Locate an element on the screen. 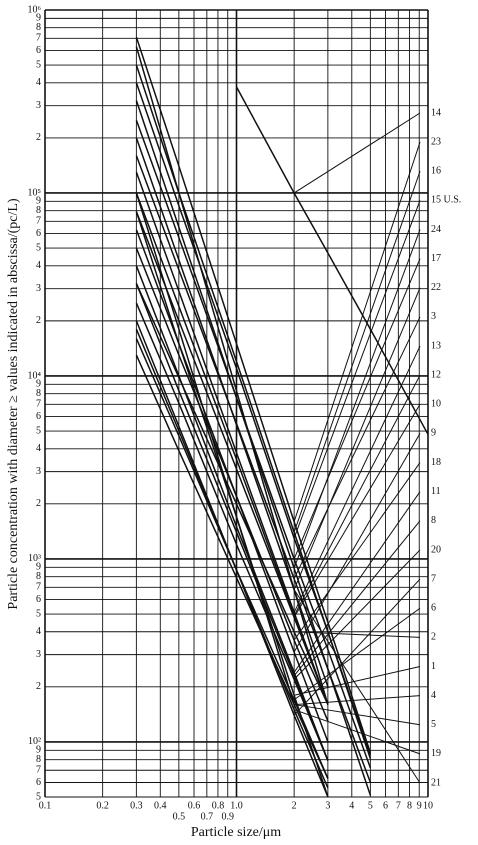 The width and height of the screenshot is (478, 845). y-tick-label: 10⁴ is located at coordinates (35, 375).